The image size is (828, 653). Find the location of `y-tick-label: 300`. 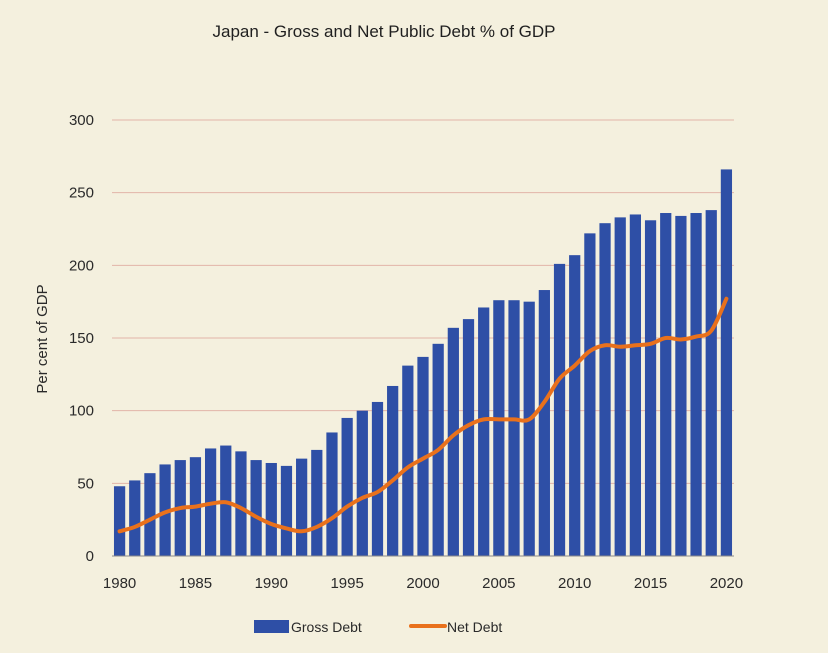

y-tick-label: 300 is located at coordinates (81, 120).